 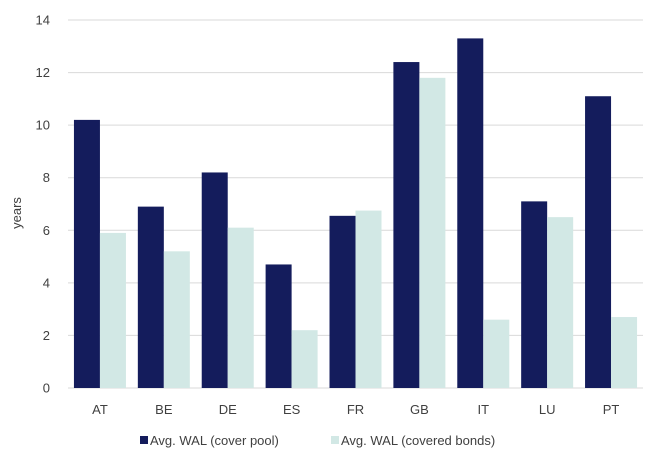 I want to click on x-tick-label: LU, so click(x=547, y=409).